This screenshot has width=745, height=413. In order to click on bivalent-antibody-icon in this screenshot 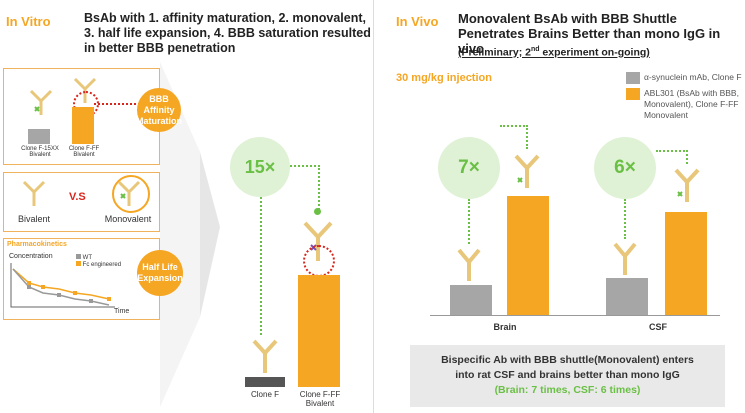, I will do `click(34, 193)`.